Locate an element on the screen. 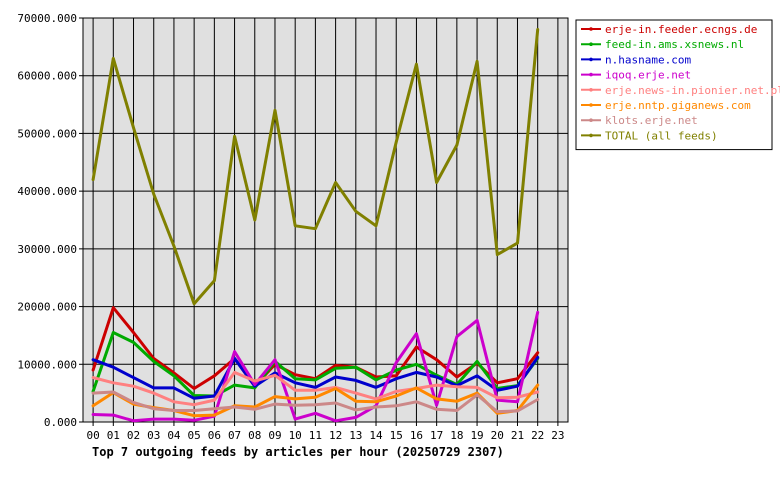 The image size is (780, 480). x-tick-label: 22 is located at coordinates (537, 435).